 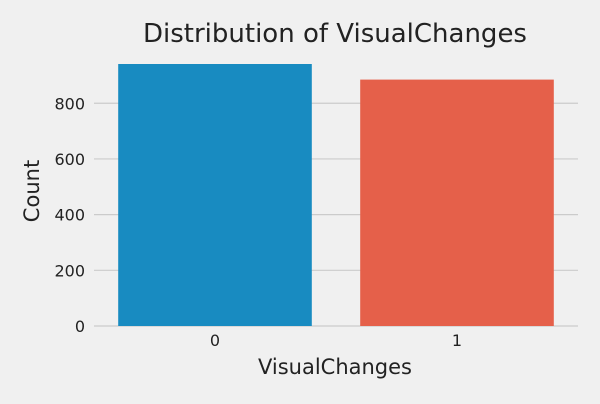 I want to click on y-tick-label: 200, so click(x=69, y=270).